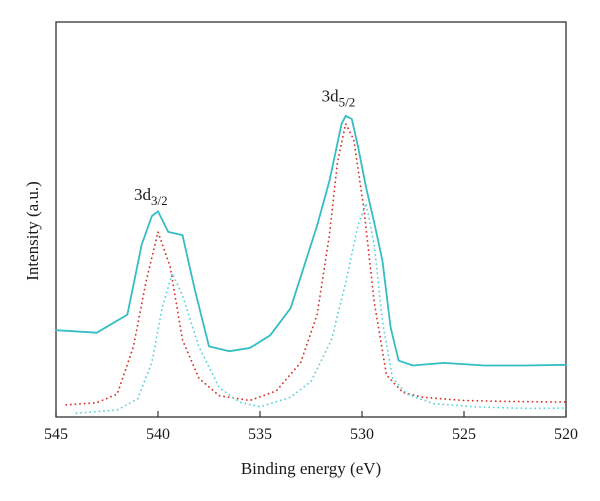  Describe the element at coordinates (311, 427) in the screenshot. I see `x-axis: 545 540 535 530 525 520` at that location.